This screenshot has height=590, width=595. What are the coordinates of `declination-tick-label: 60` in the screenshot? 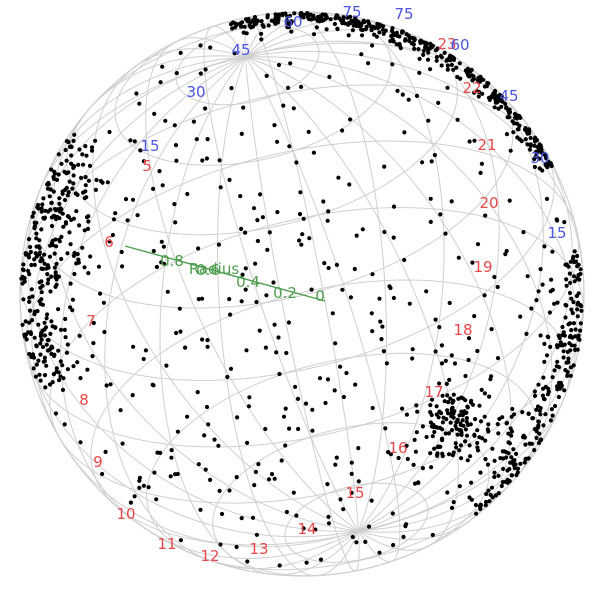 It's located at (292, 22).